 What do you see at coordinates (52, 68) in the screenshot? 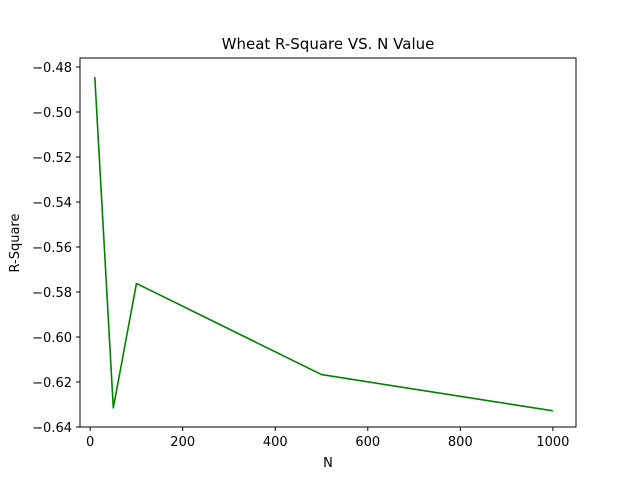
I see `y-tick-label-8: −0.48` at bounding box center [52, 68].